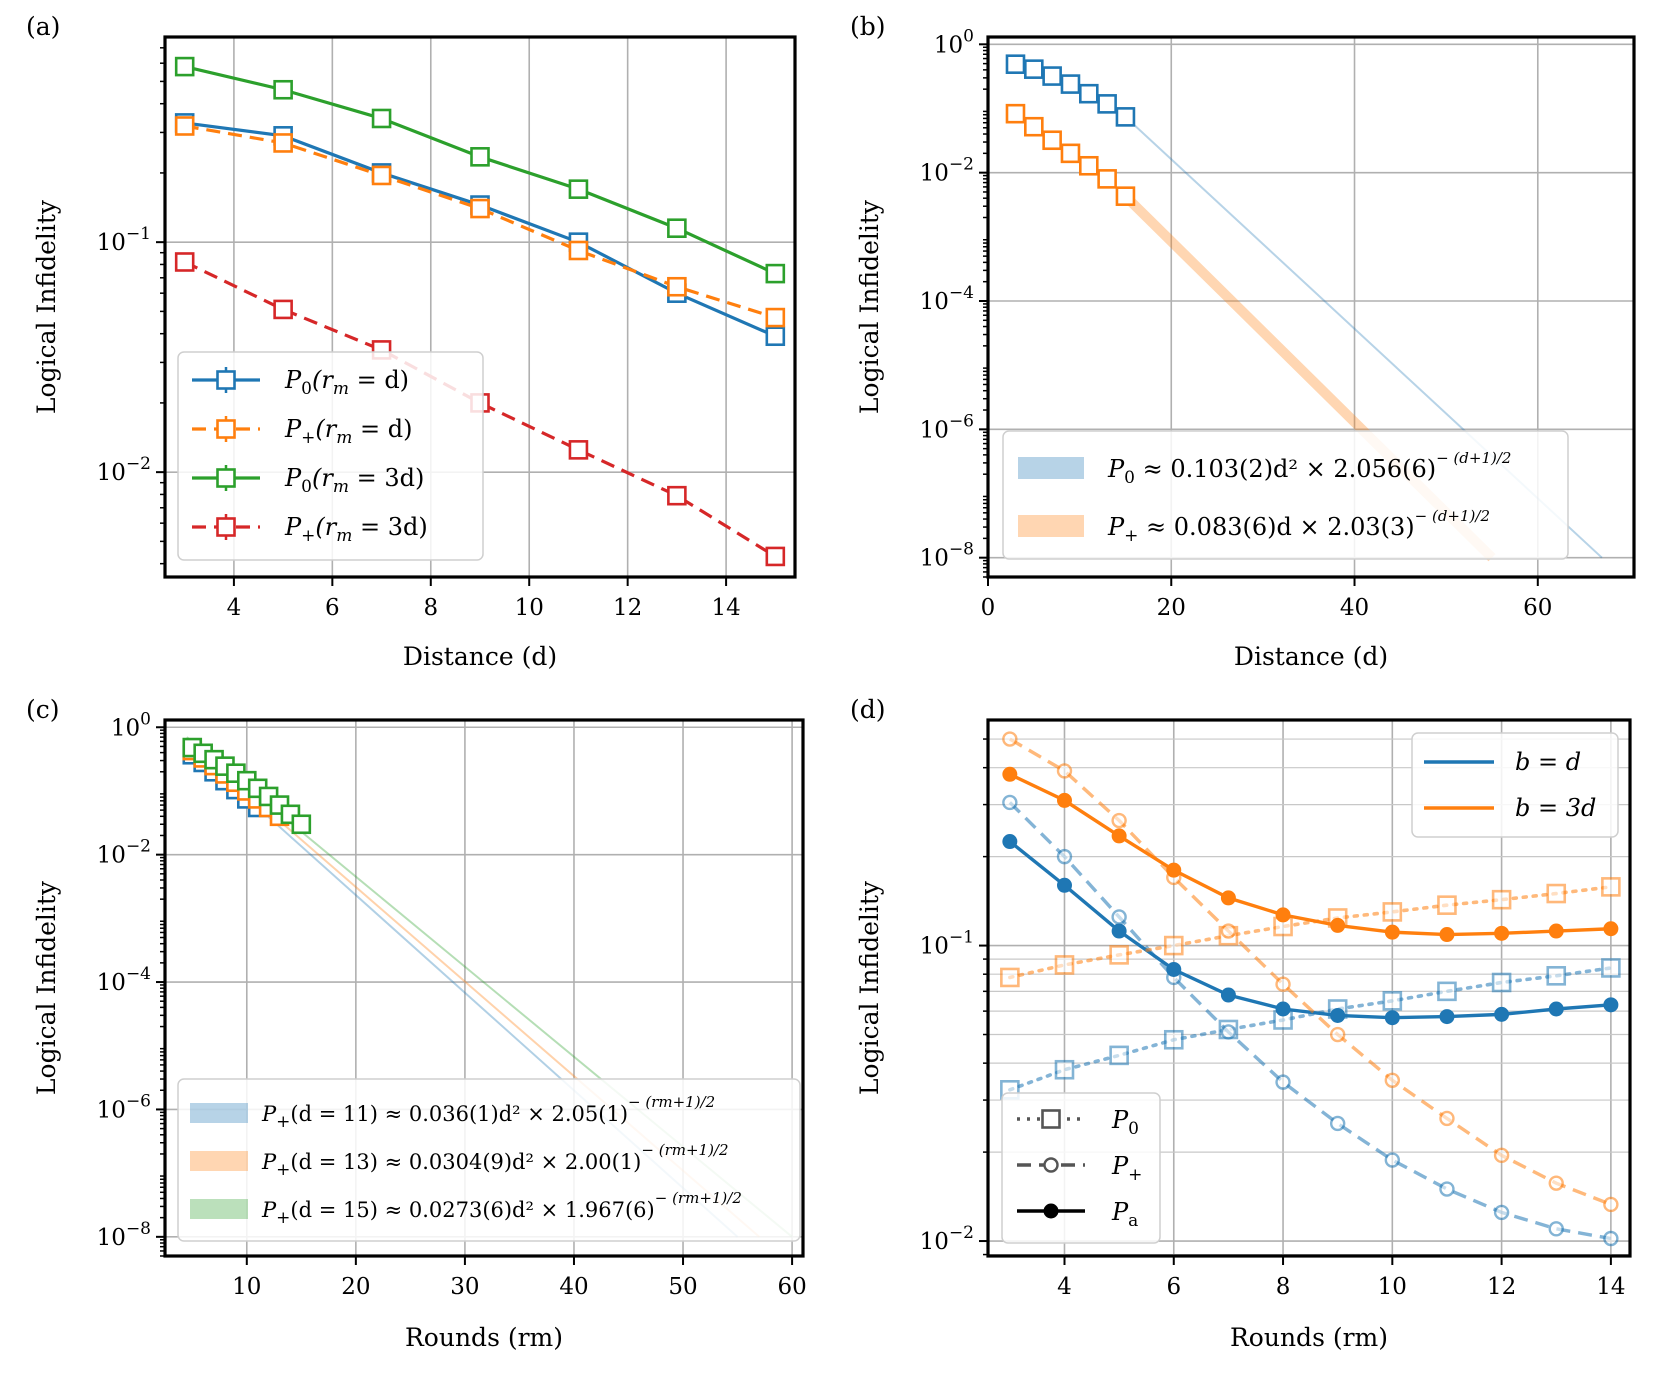 This screenshot has height=1384, width=1660. I want to click on x-tick-label: 14, so click(725, 608).